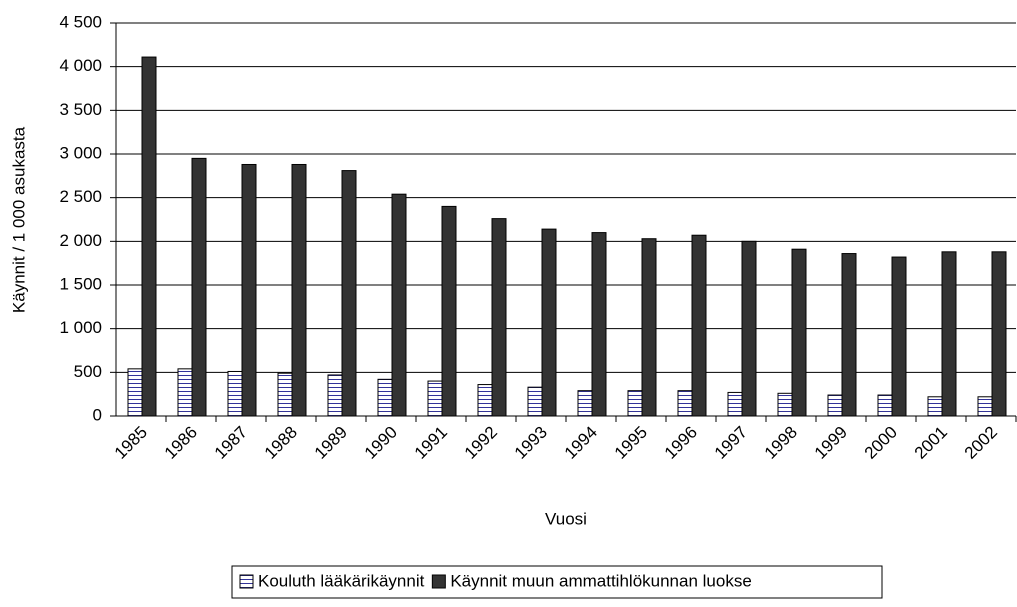  Describe the element at coordinates (80, 327) in the screenshot. I see `y-tick-label: 1 000` at that location.